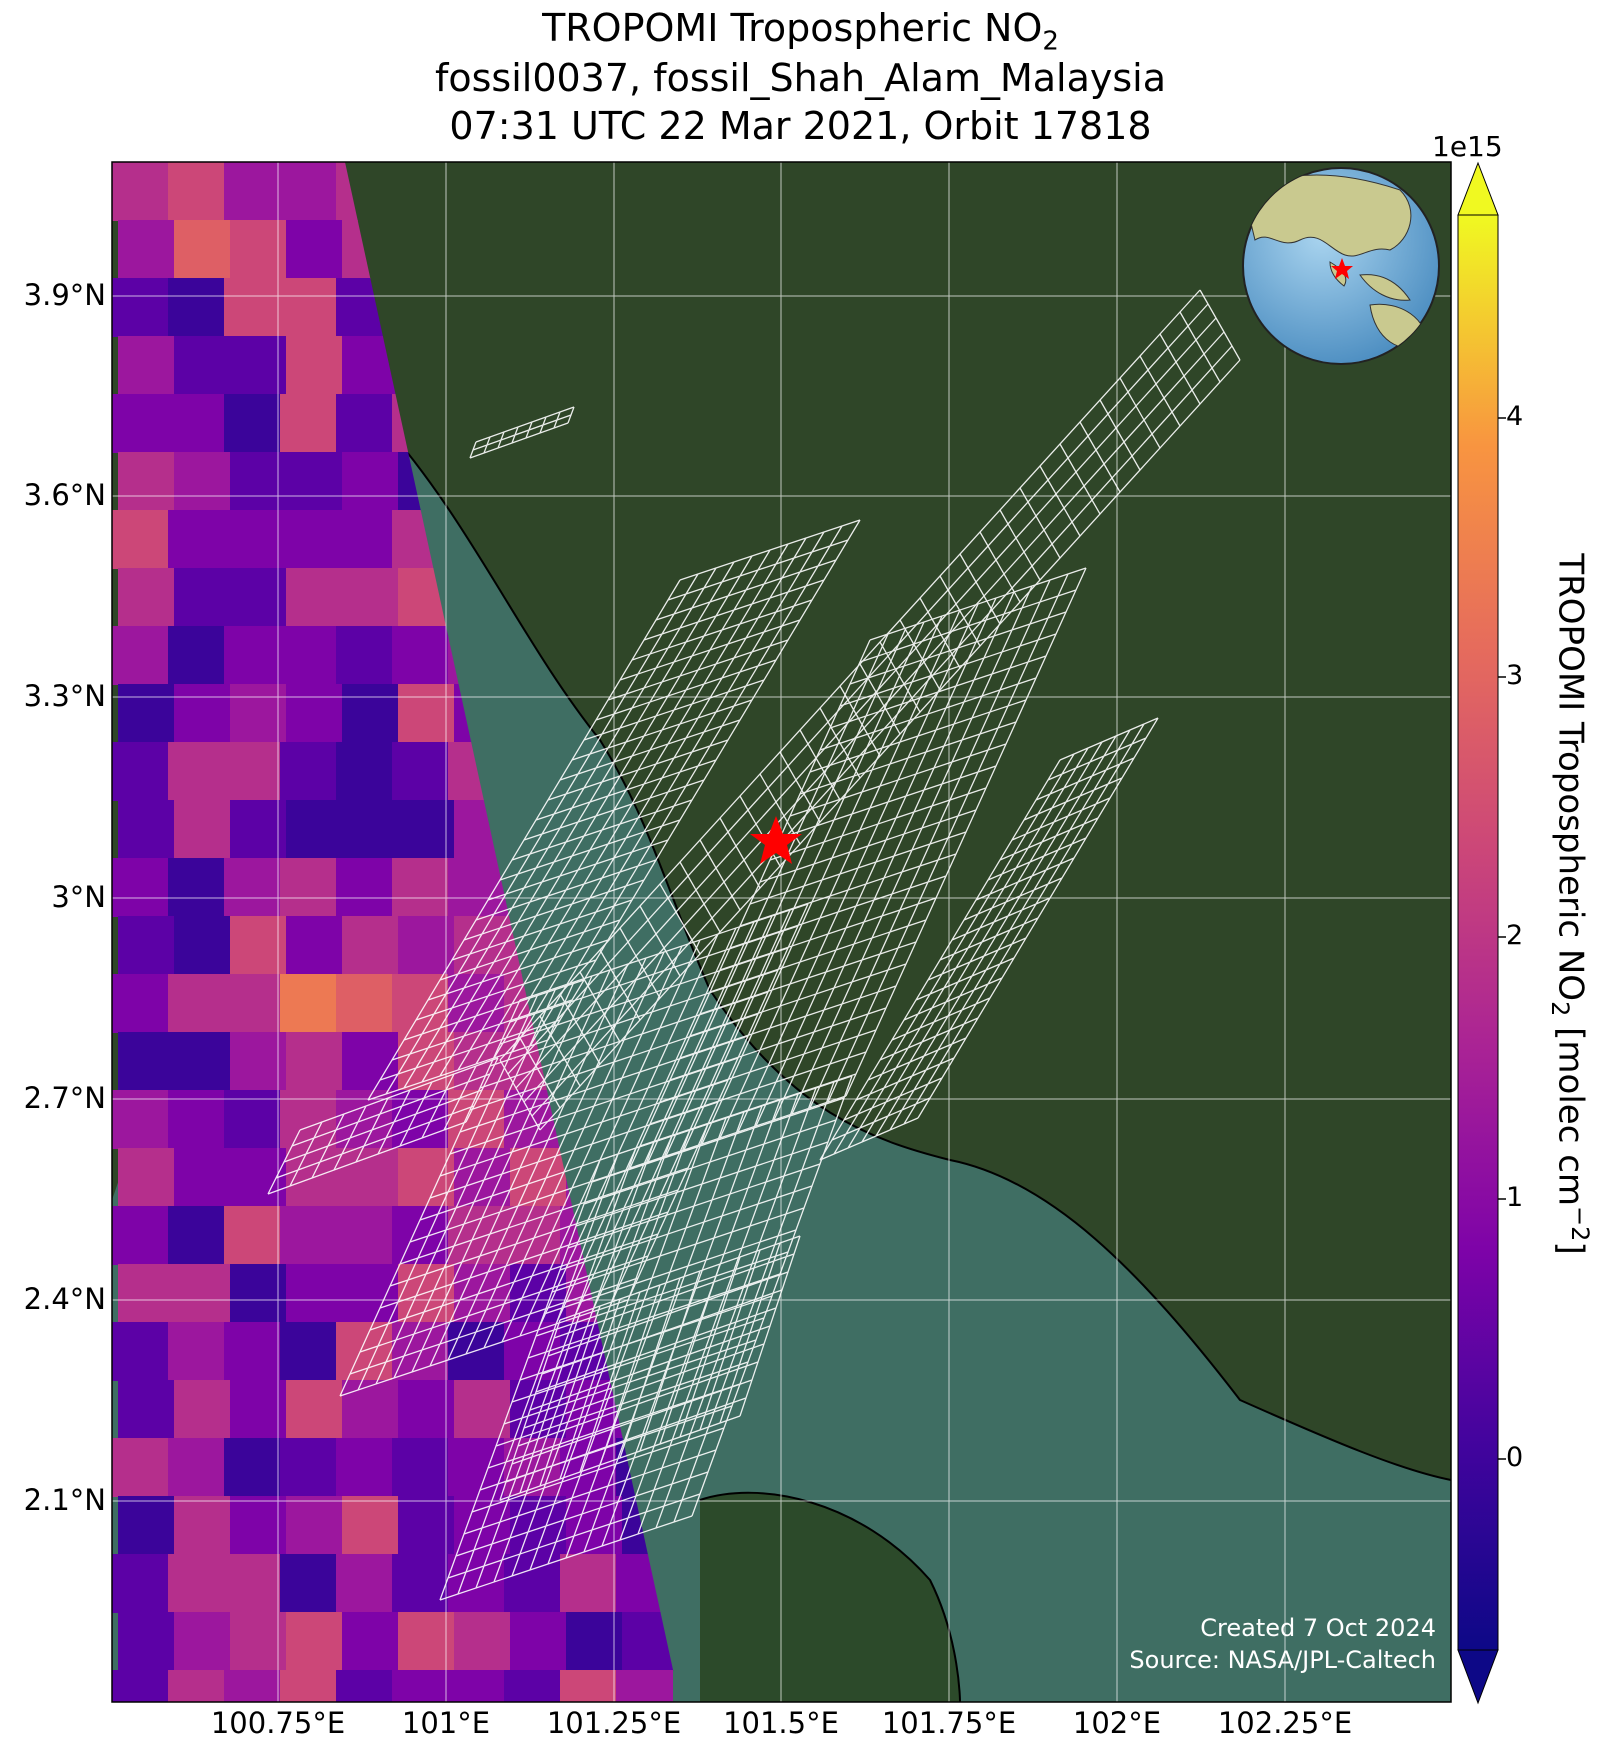 This screenshot has height=1752, width=1601. Describe the element at coordinates (1341, 266) in the screenshot. I see `globe-inset` at that location.